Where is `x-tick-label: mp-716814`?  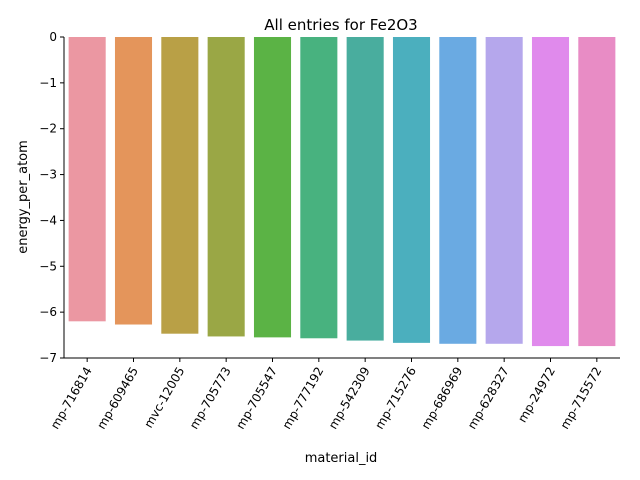
x-tick-label: mp-716814 is located at coordinates (71, 398).